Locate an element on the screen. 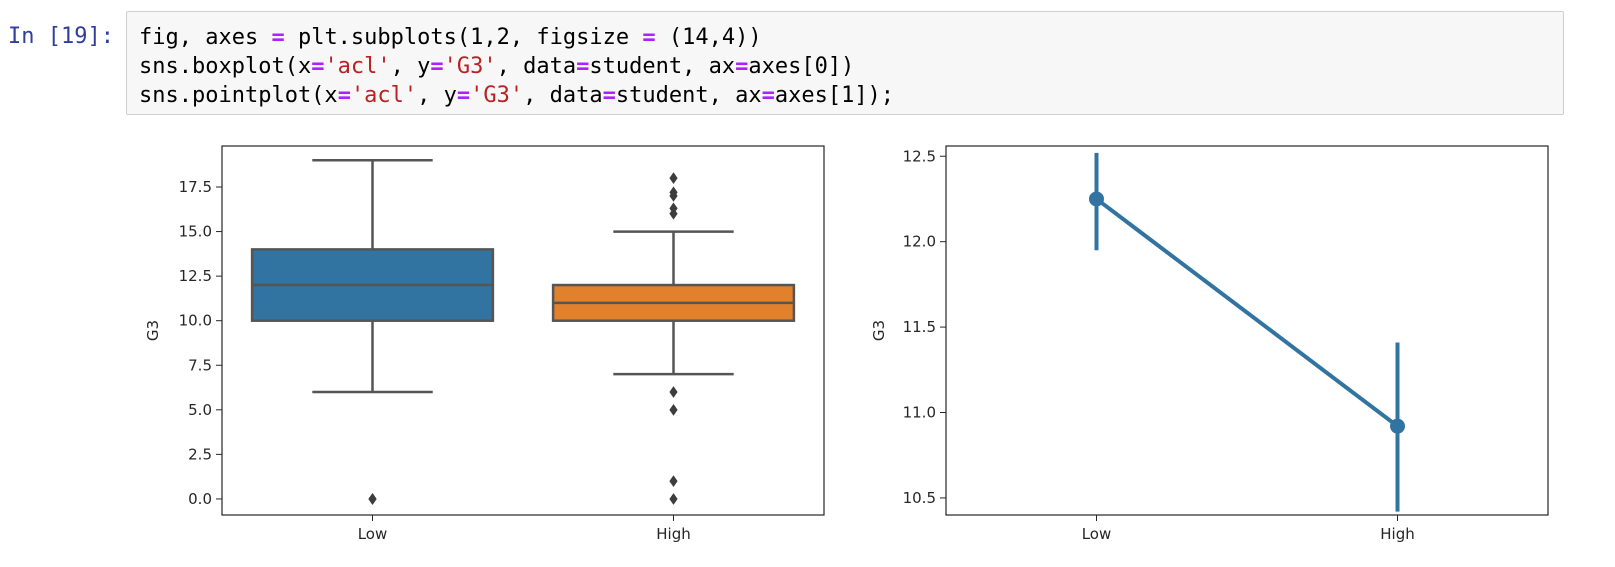 This screenshot has height=567, width=1615. y-tick-label: 10.0 is located at coordinates (195, 321).